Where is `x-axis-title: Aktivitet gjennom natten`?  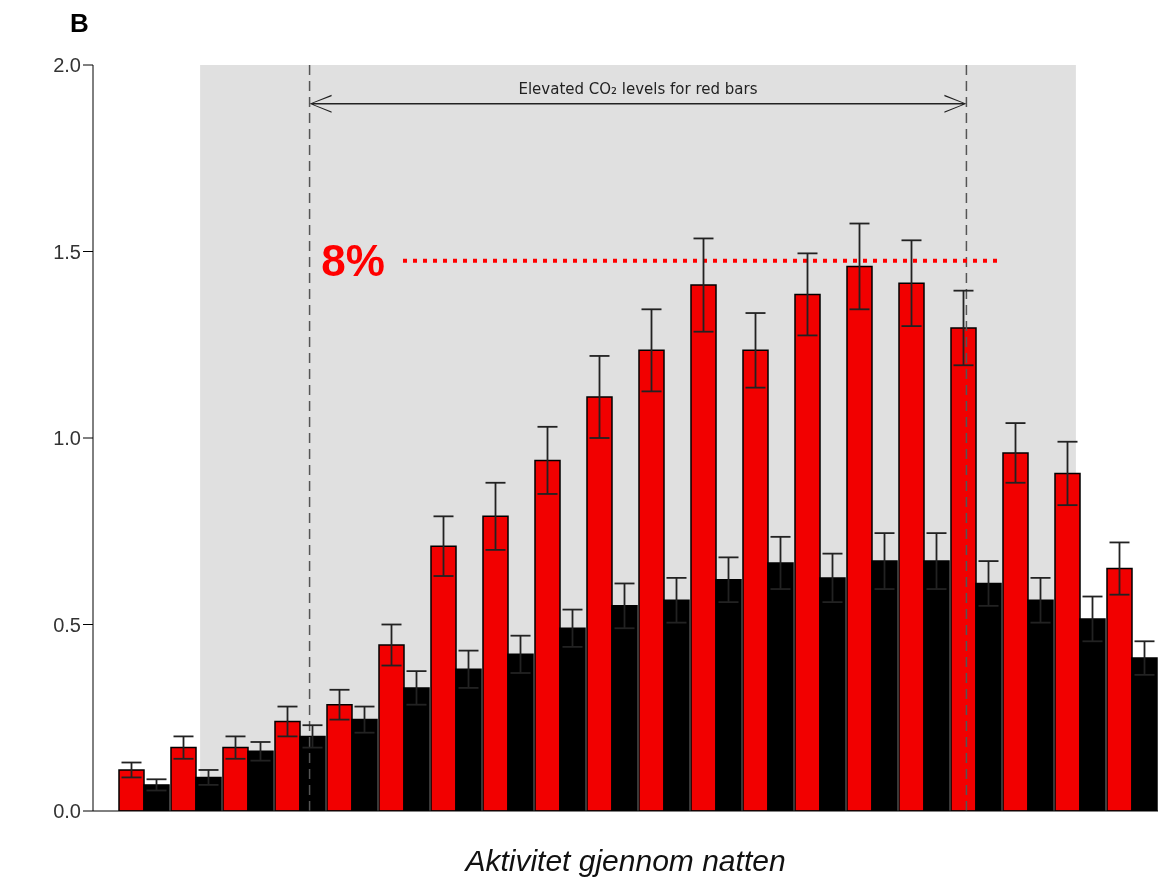
x-axis-title: Aktivitet gjennom natten is located at coordinates (624, 860).